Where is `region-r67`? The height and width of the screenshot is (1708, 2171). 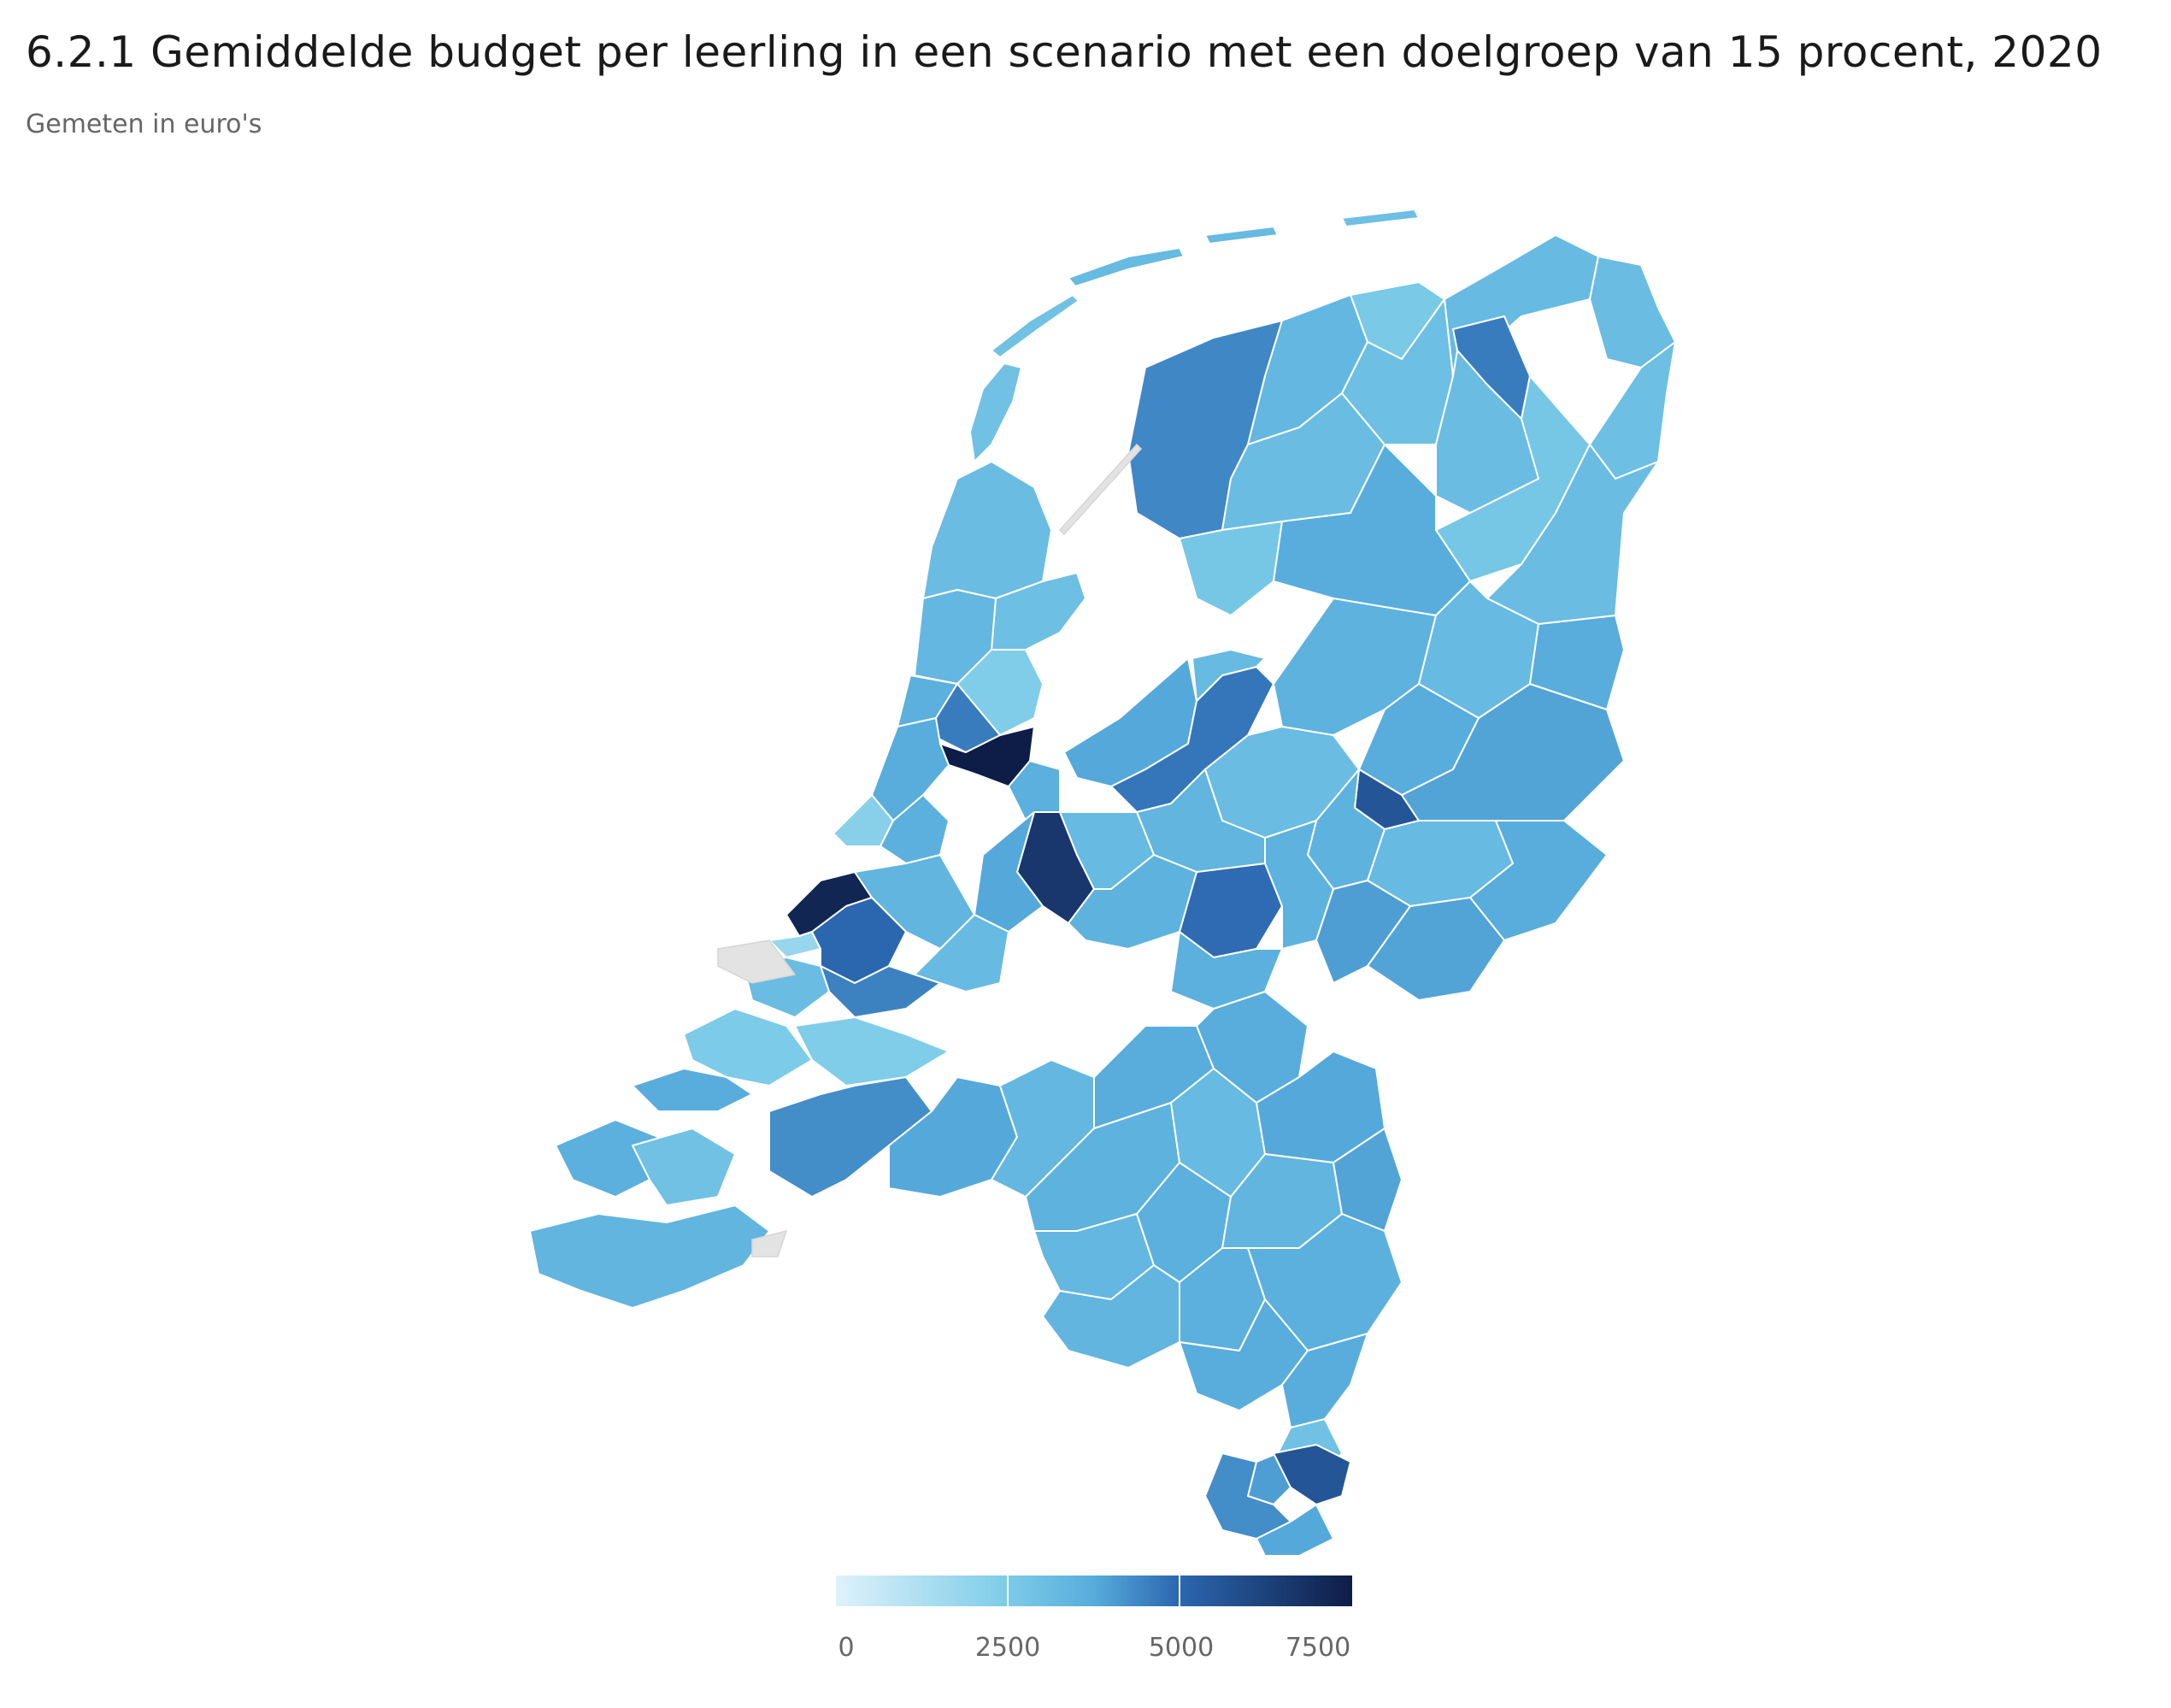
region-r67 is located at coordinates (649, 1257).